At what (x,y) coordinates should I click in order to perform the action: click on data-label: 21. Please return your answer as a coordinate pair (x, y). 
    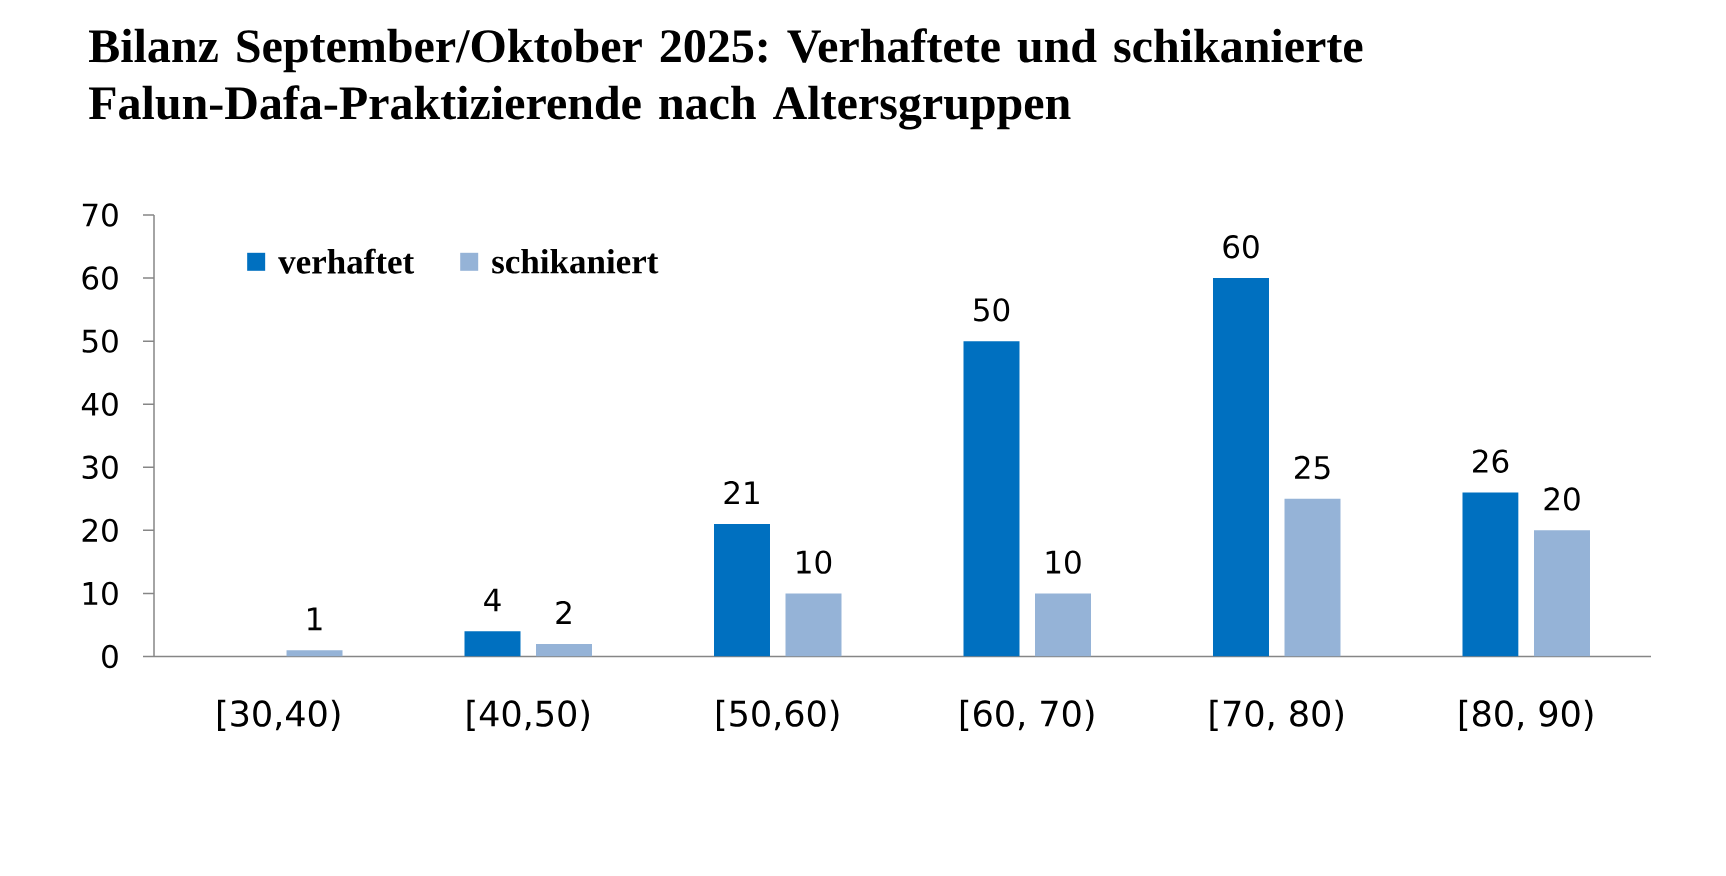
    Looking at the image, I should click on (741, 493).